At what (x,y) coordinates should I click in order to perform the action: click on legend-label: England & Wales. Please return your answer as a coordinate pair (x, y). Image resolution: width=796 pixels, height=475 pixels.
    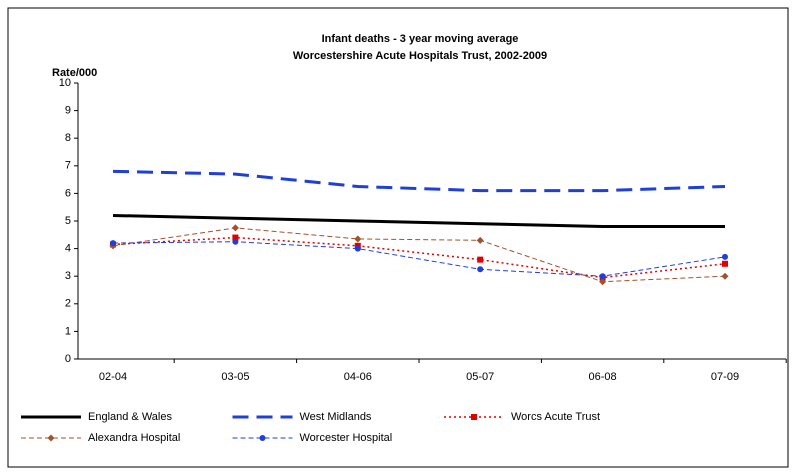
    Looking at the image, I should click on (130, 417).